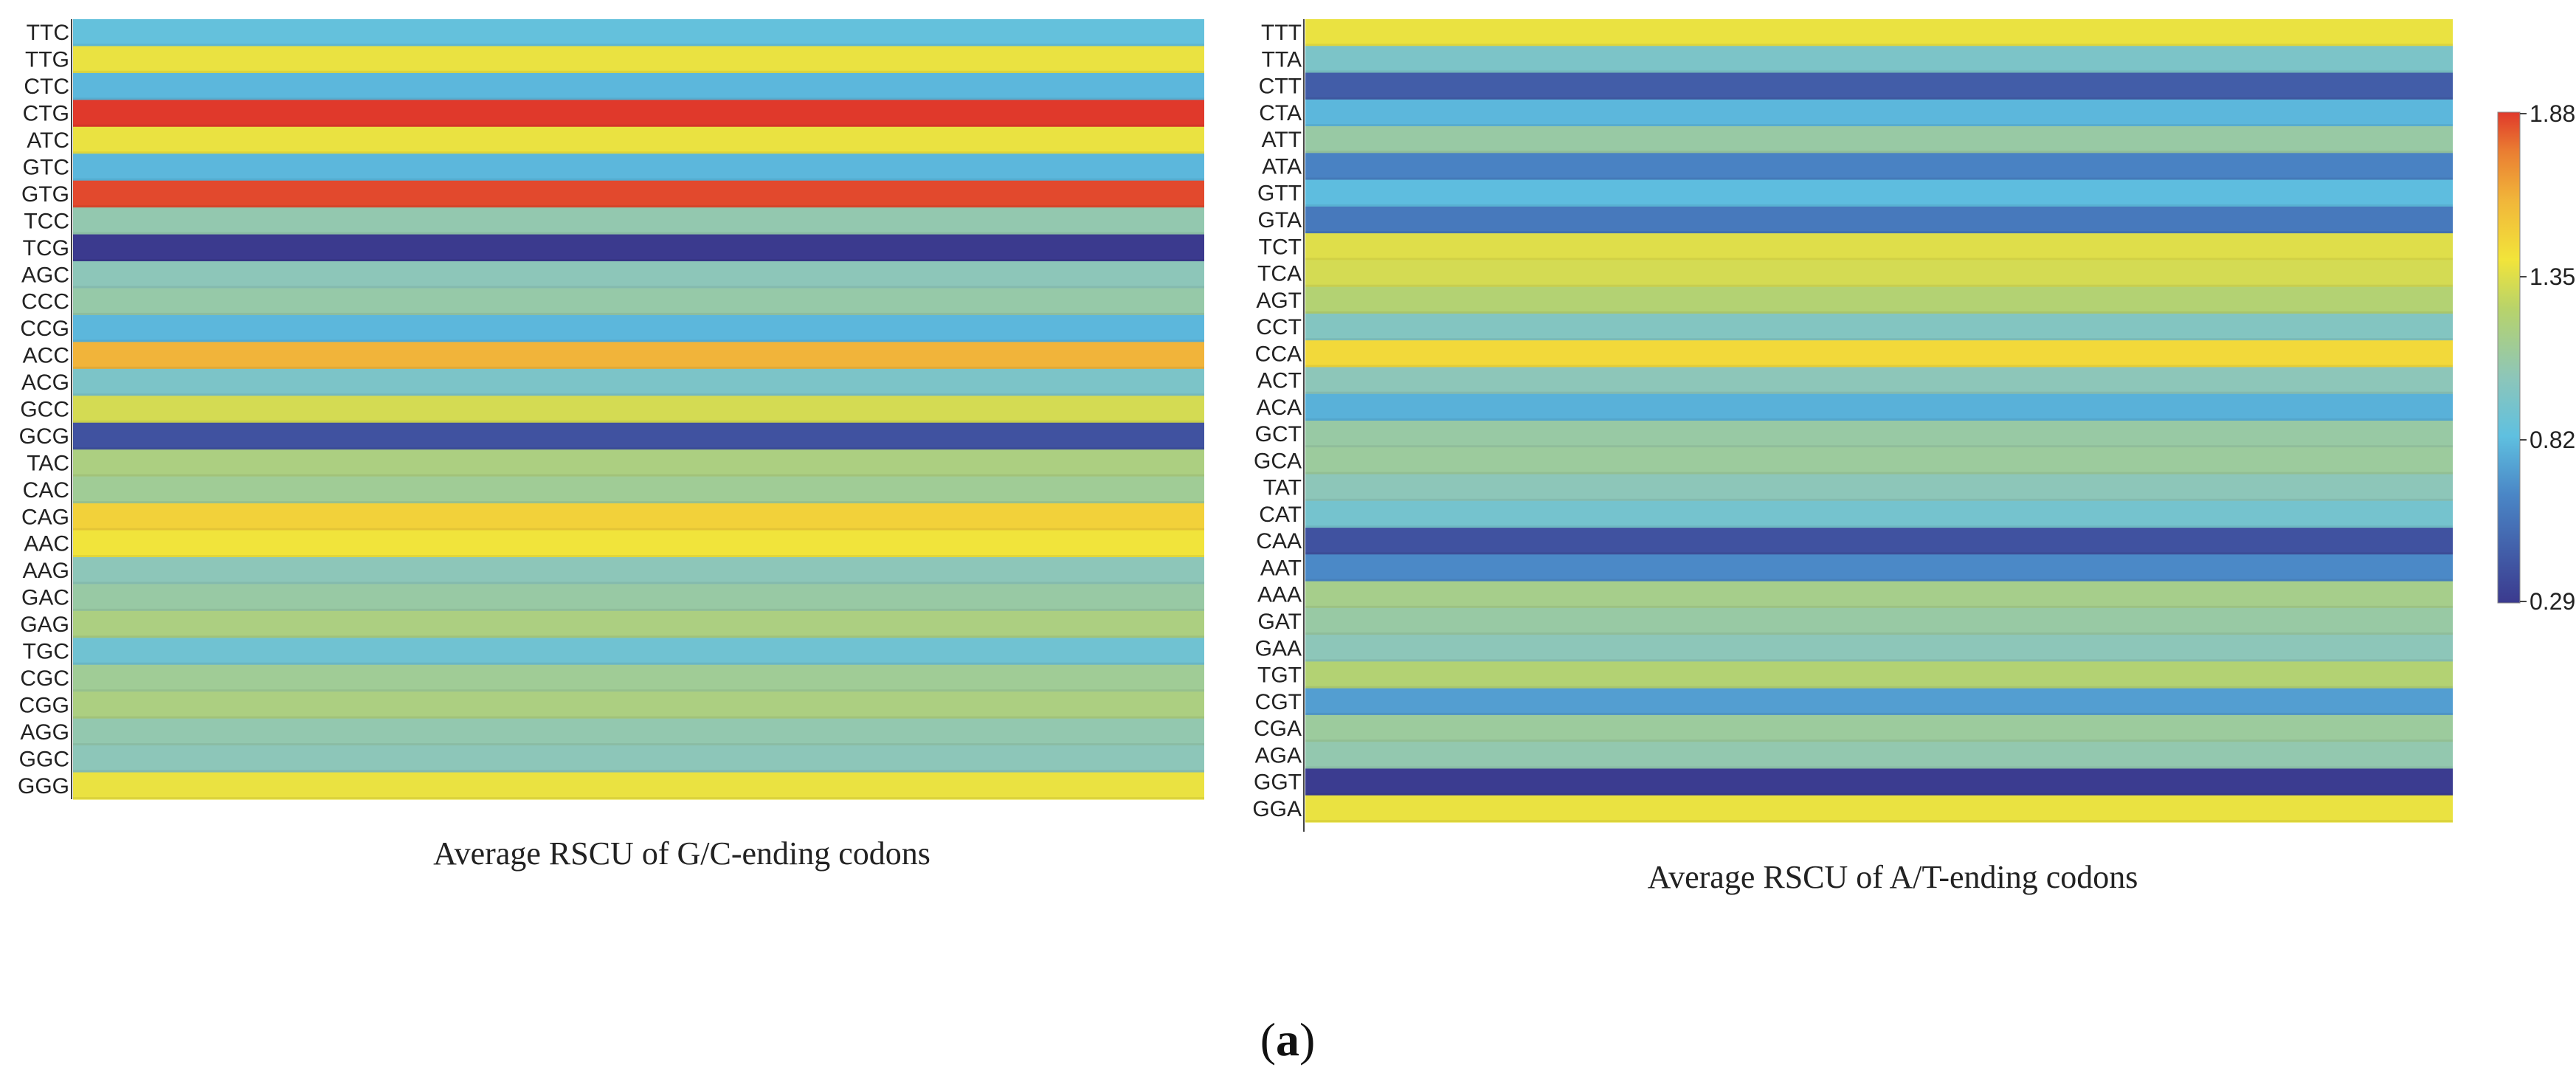 The height and width of the screenshot is (1090, 2576). Describe the element at coordinates (638, 732) in the screenshot. I see `gc-cell-agg` at that location.